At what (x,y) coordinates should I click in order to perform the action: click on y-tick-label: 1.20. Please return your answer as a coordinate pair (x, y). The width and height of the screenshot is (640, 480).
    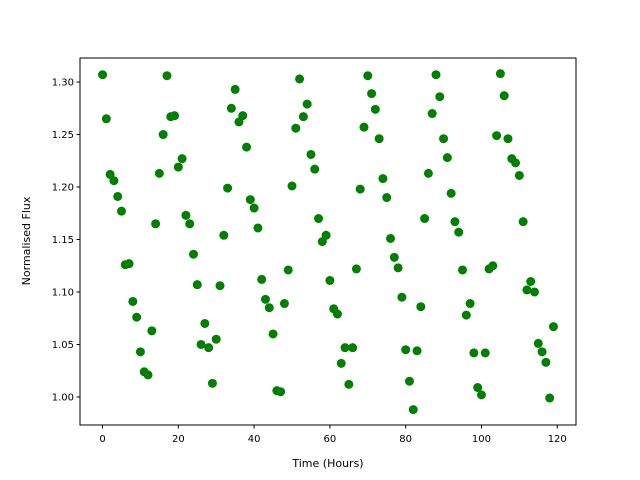
    Looking at the image, I should click on (63, 188).